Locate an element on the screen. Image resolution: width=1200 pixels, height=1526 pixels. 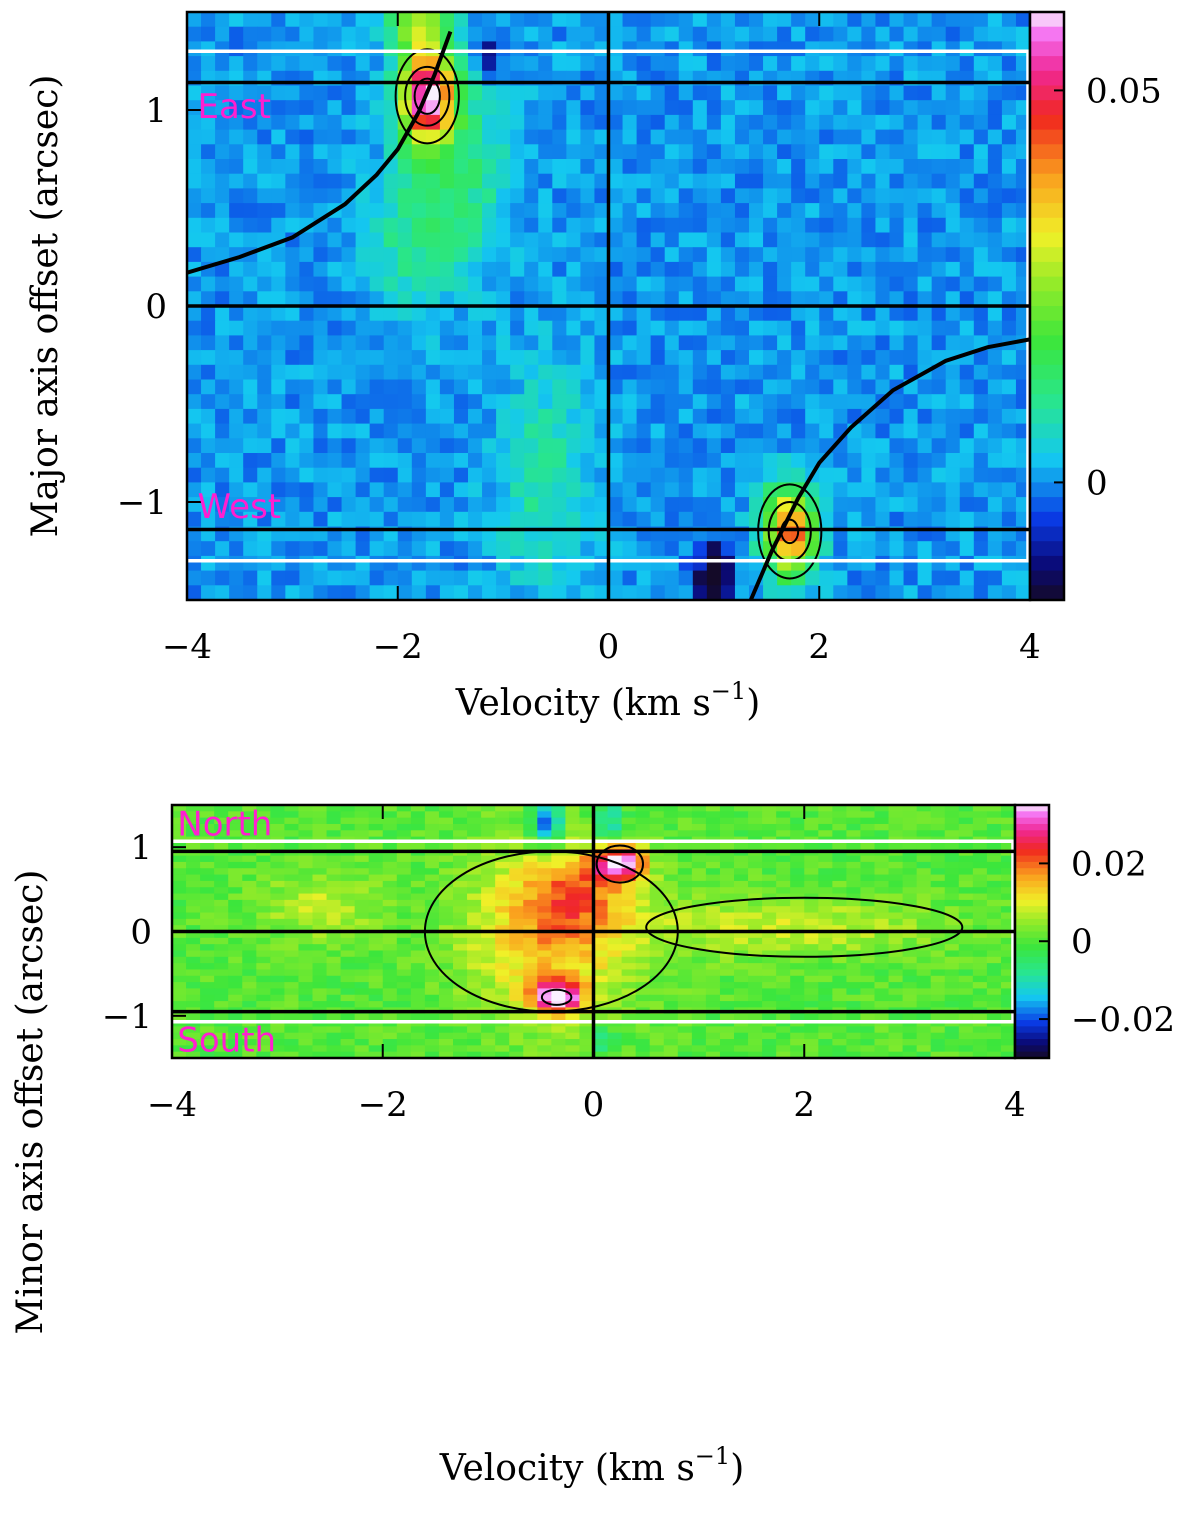
x-tick-label: −4 is located at coordinates (172, 1105).